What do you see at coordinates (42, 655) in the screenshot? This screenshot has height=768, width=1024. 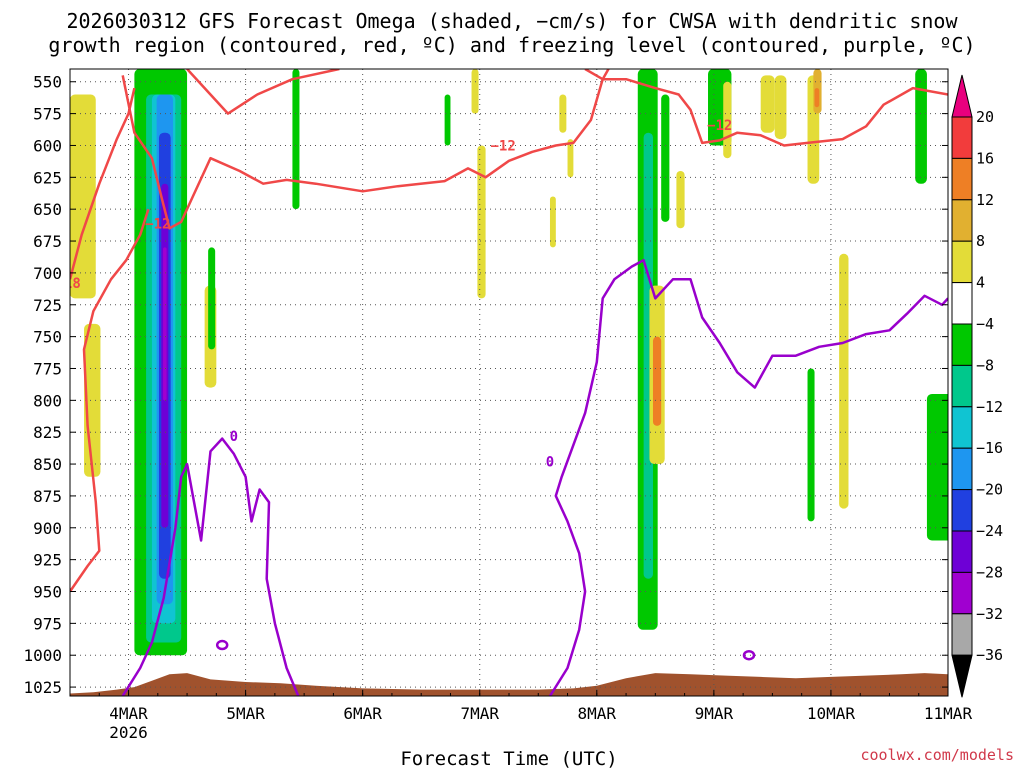 I see `y-tick-label: 1000` at bounding box center [42, 655].